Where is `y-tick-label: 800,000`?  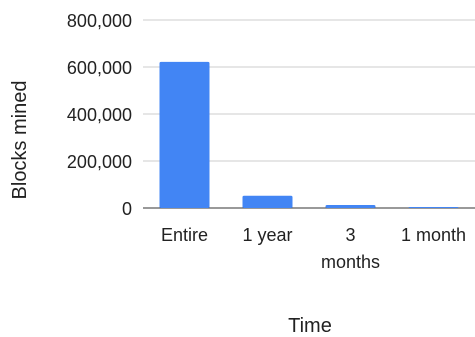
y-tick-label: 800,000 is located at coordinates (99, 21).